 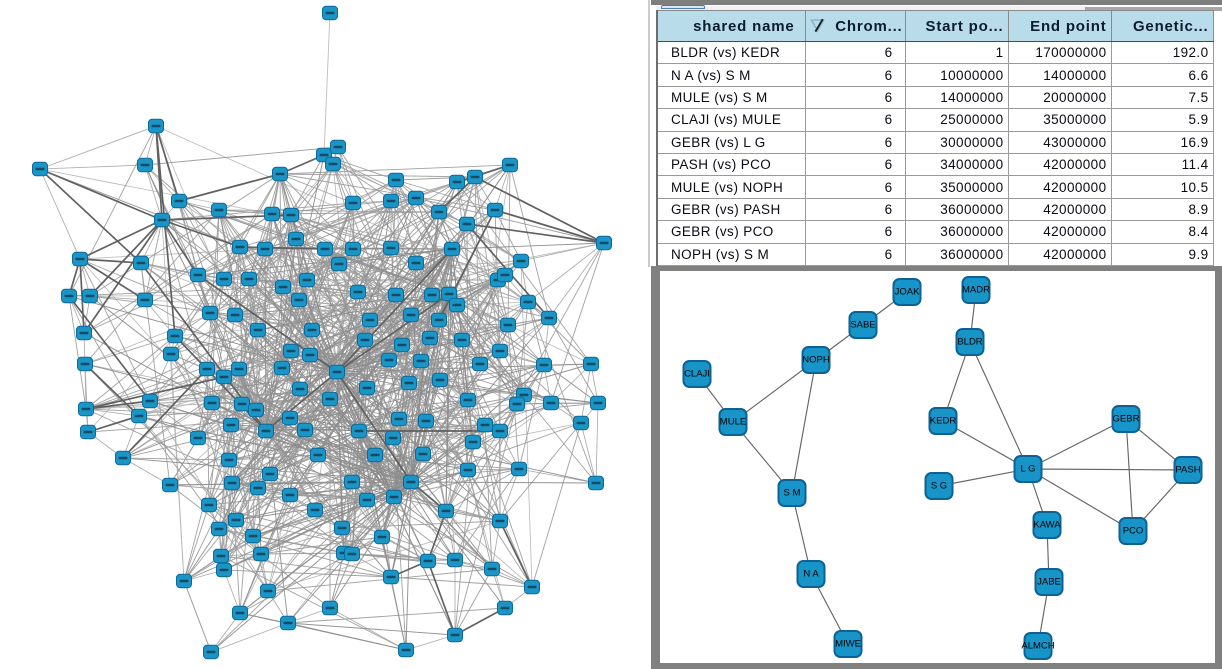 What do you see at coordinates (943, 421) in the screenshot?
I see `svg-text: KEDR` at bounding box center [943, 421].